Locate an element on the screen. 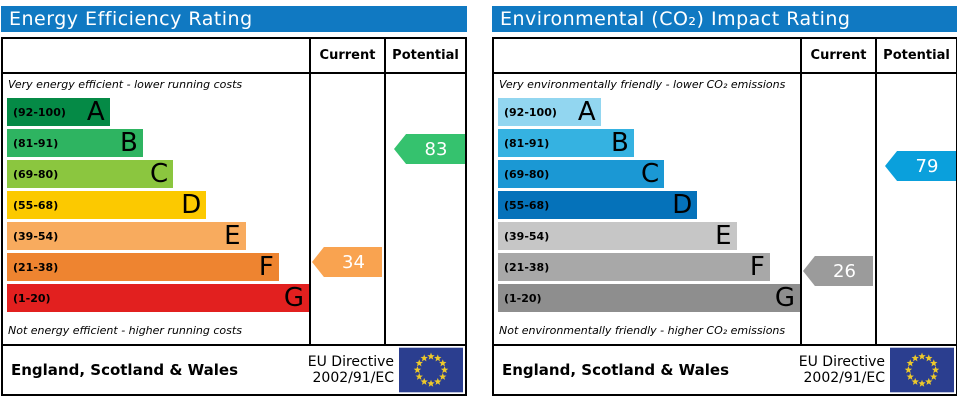  panel-title: Environmental (CO₂) Impact Rating is located at coordinates (675, 19).